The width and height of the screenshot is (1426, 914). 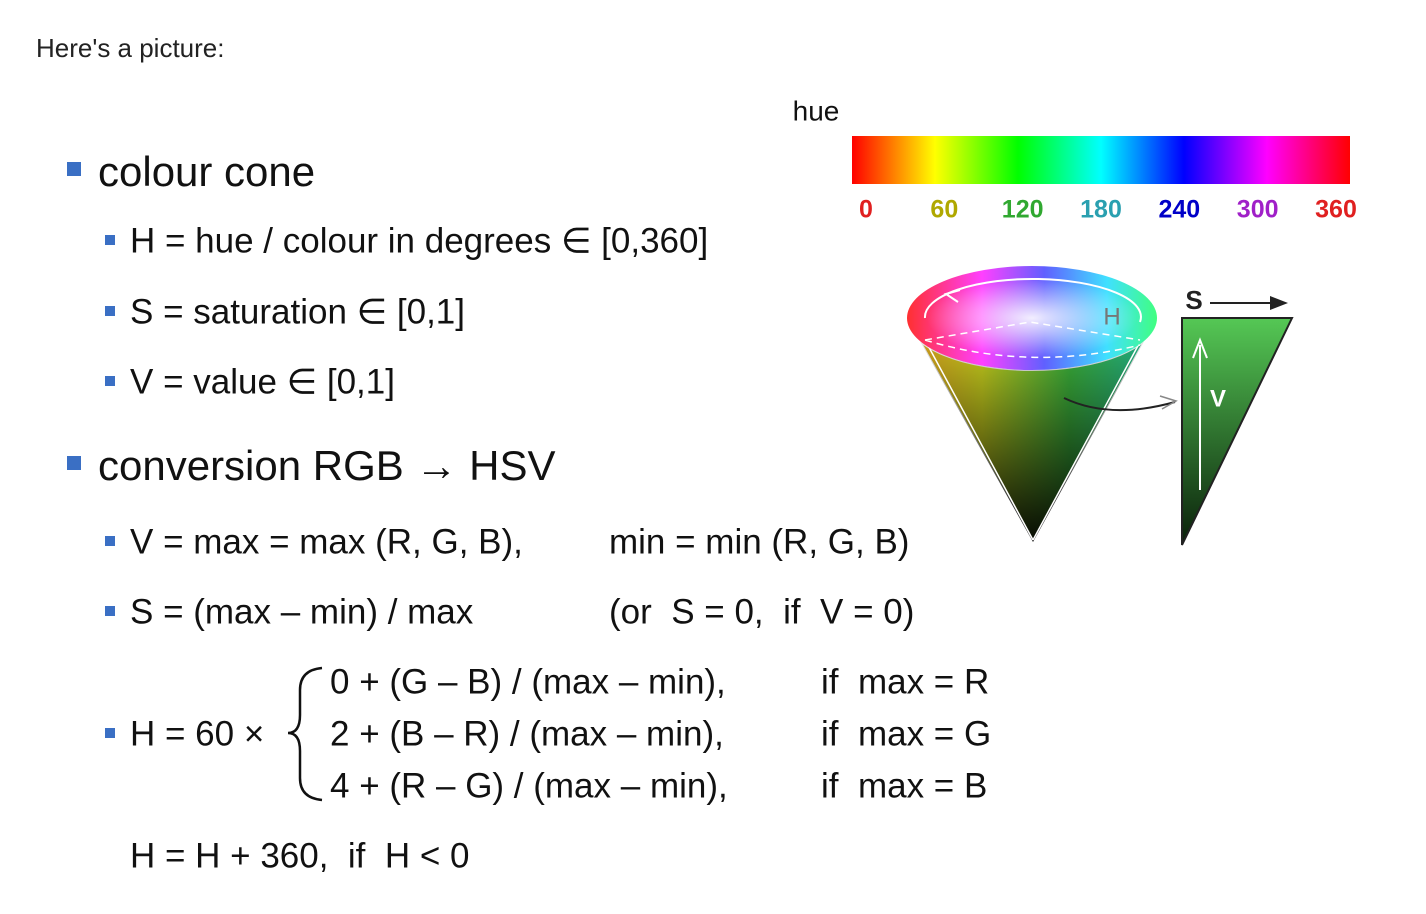 What do you see at coordinates (326, 542) in the screenshot?
I see `item: V = max = max (R, G, B),` at bounding box center [326, 542].